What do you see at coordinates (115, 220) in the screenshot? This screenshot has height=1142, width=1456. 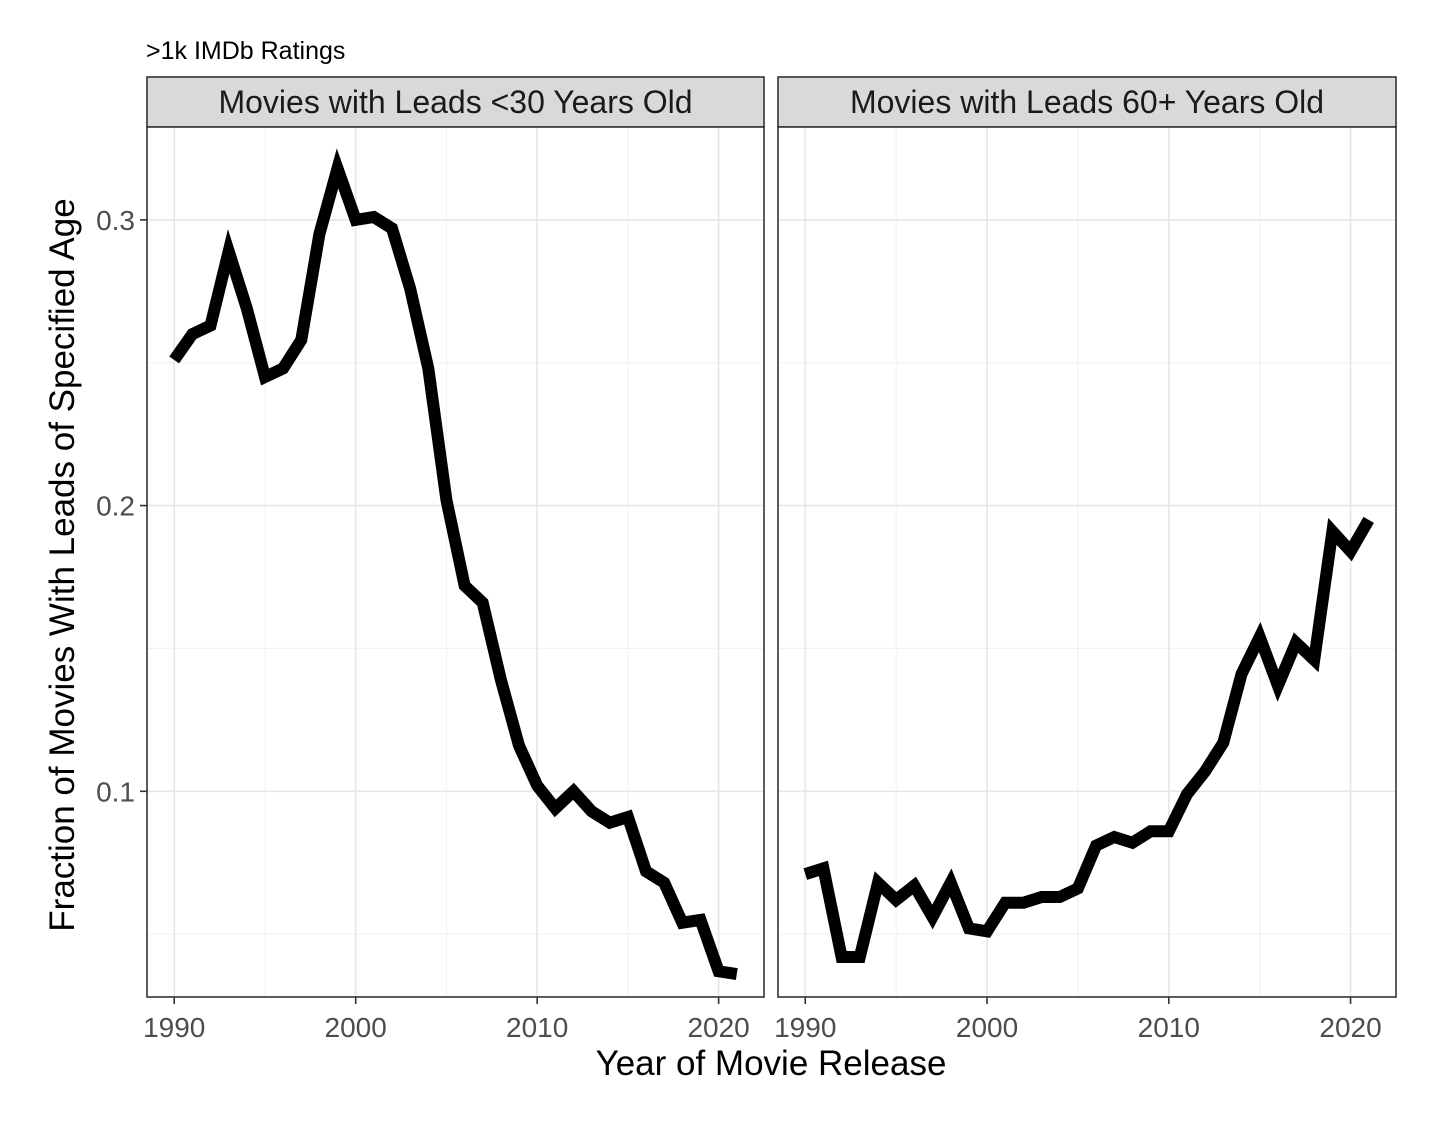 I see `y-tick-label: 0.3` at bounding box center [115, 220].